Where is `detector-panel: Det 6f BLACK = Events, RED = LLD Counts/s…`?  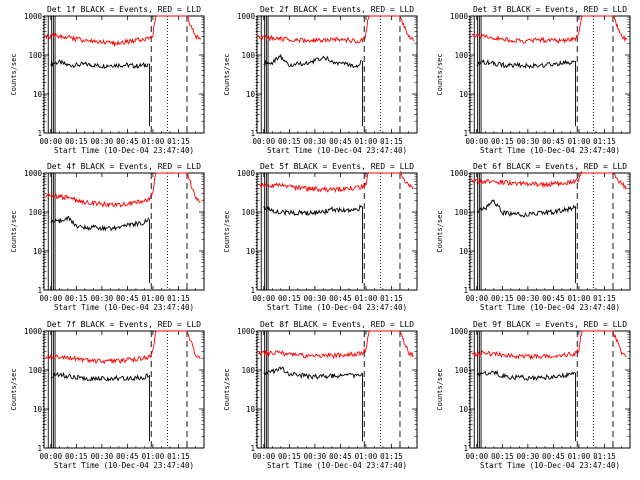
detector-panel: Det 6f BLACK = Events, RED = LLD Counts/s… is located at coordinates (533, 237).